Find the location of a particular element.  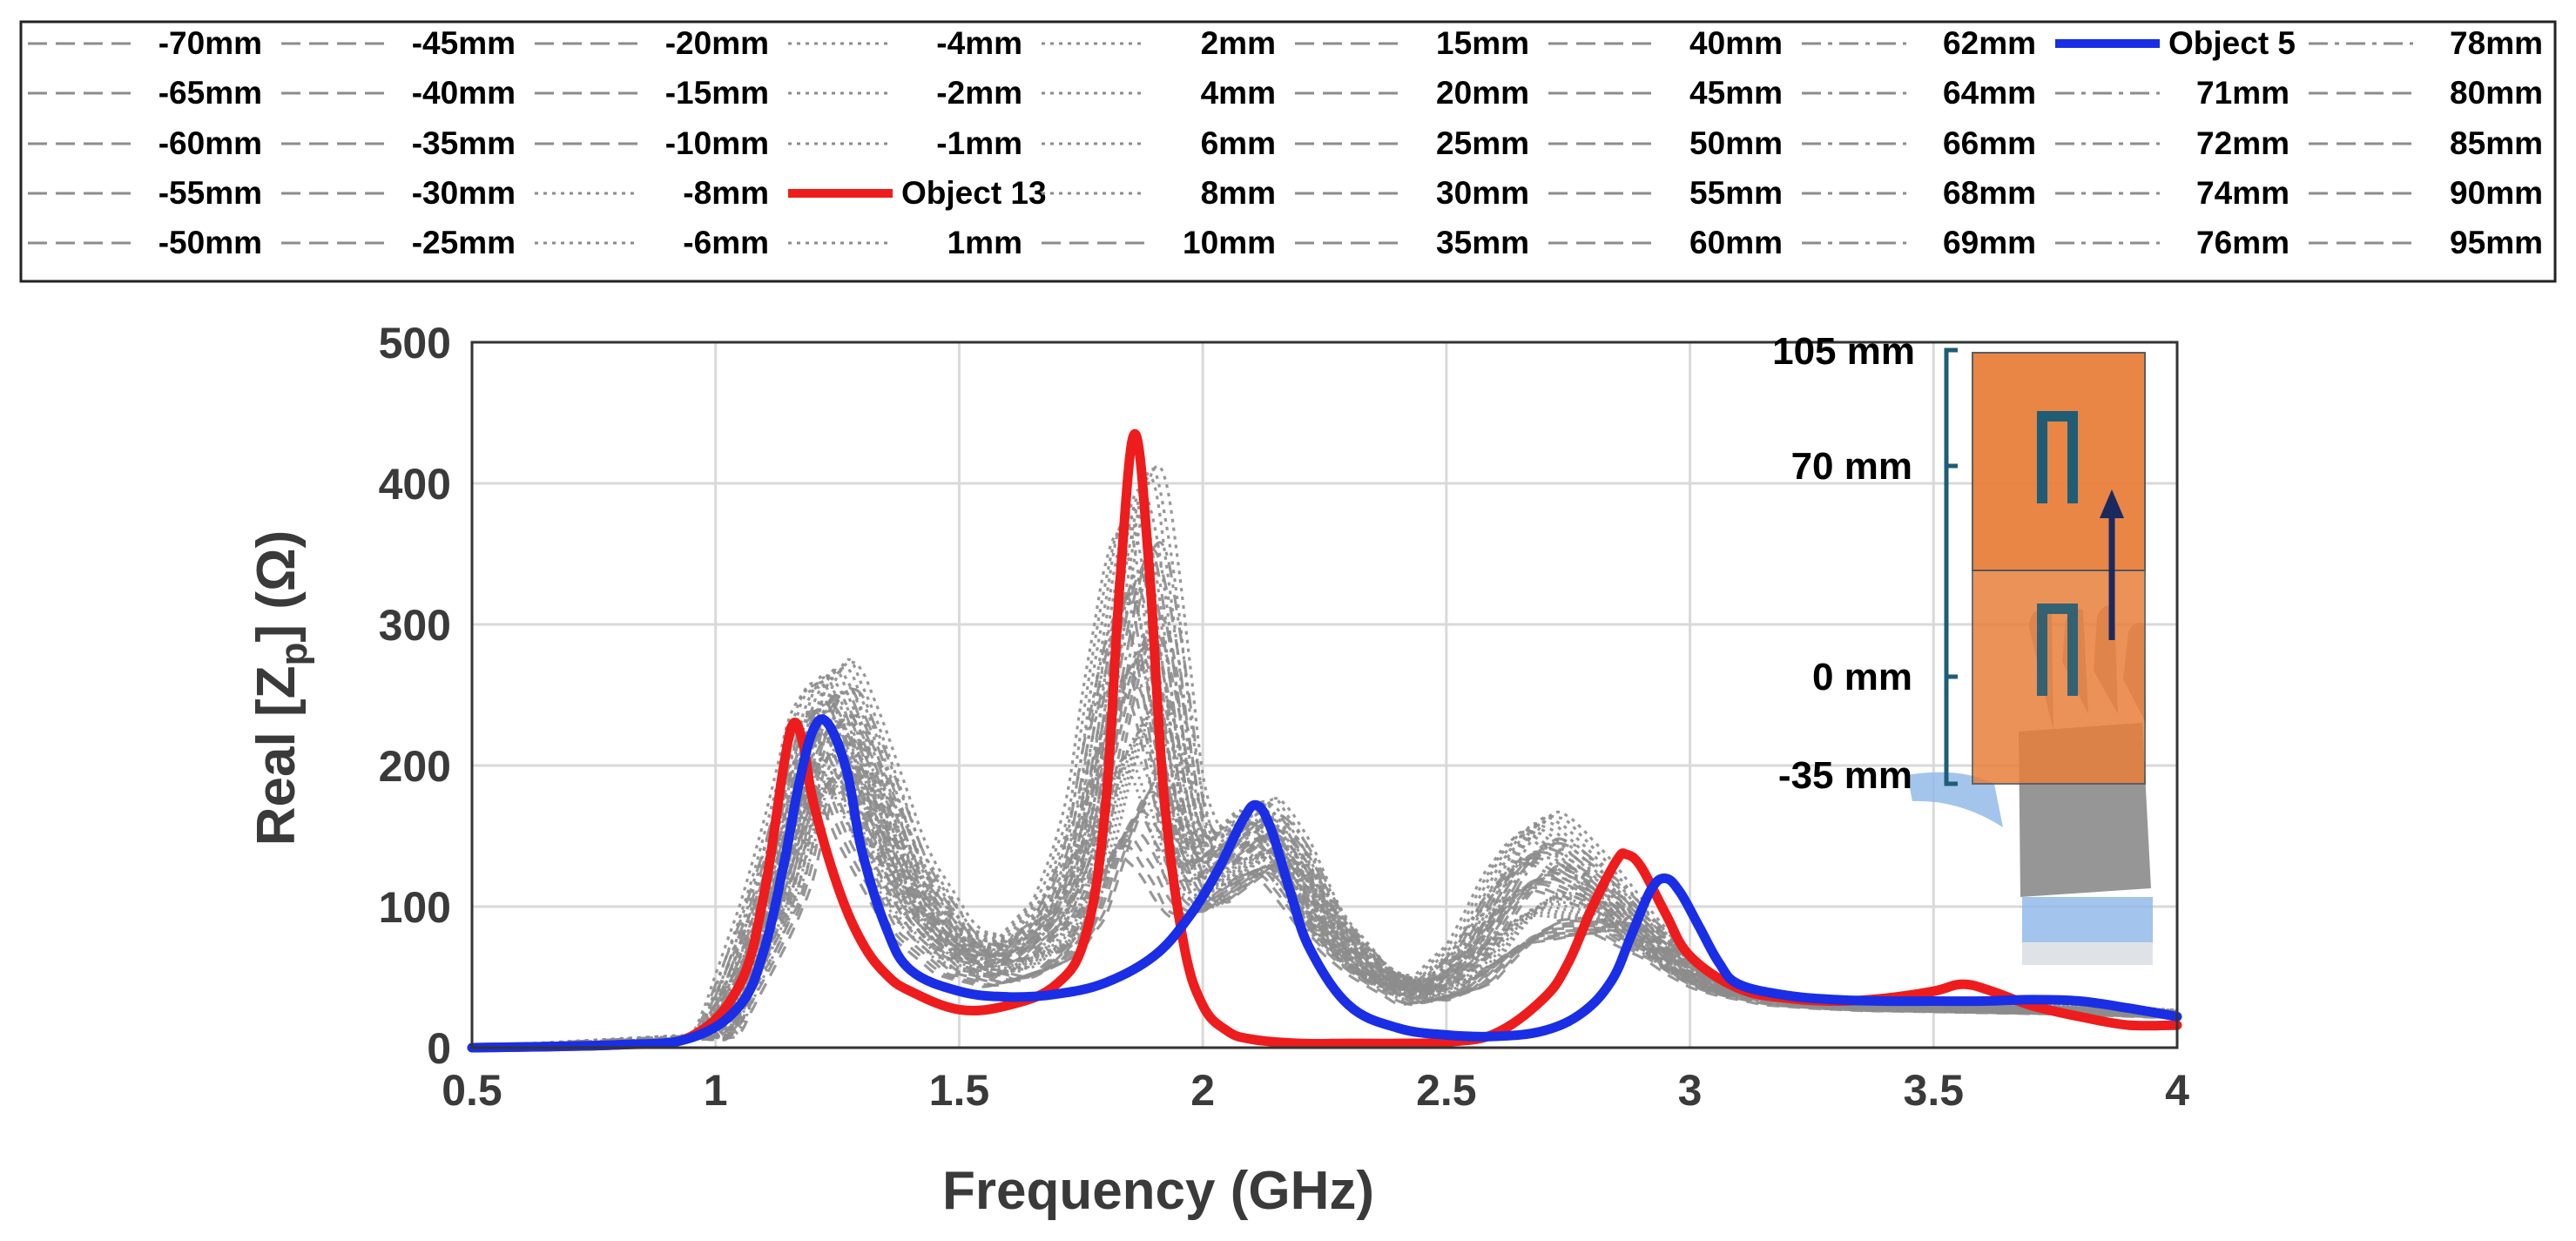

legend-label: Object 5 is located at coordinates (2232, 43).